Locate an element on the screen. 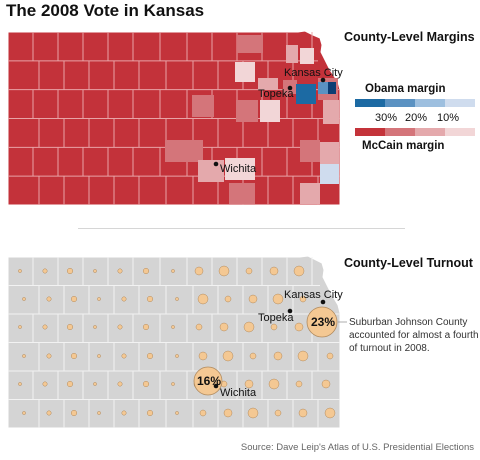 This screenshot has width=480, height=460. johnson-county-circle is located at coordinates (322, 322).